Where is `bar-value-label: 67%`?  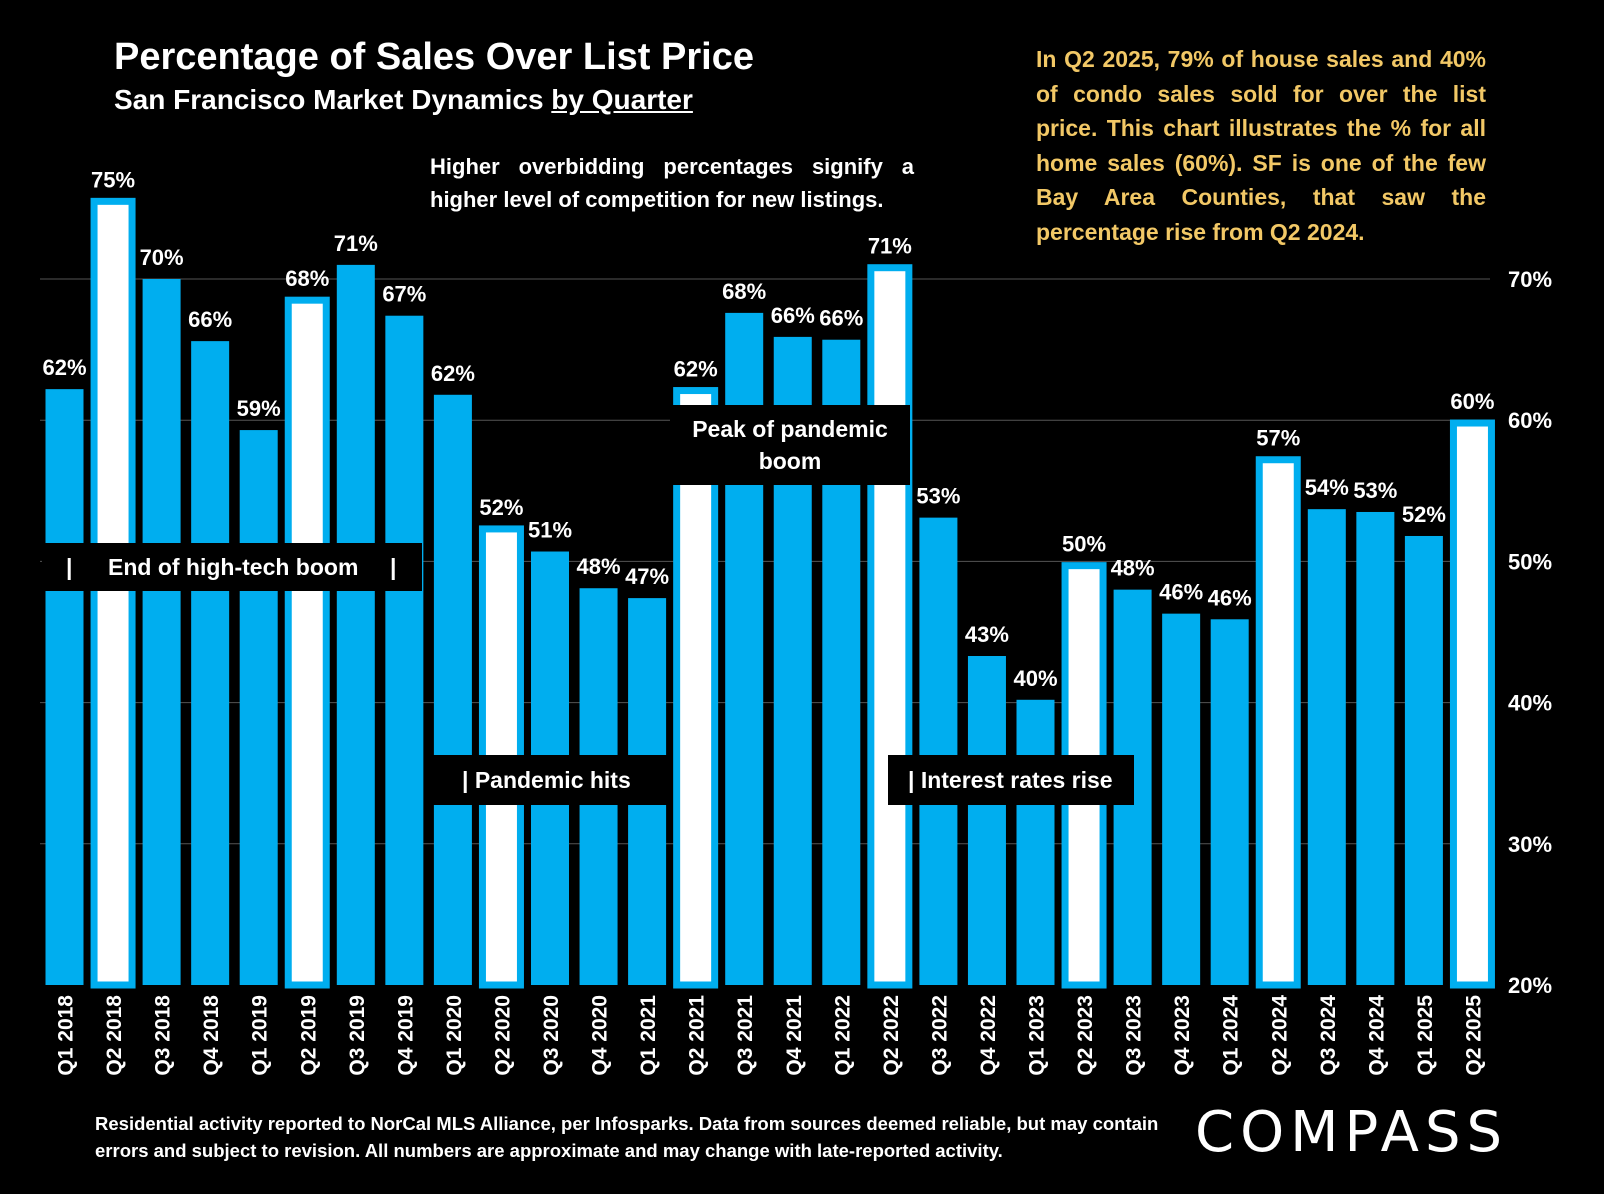
bar-value-label: 67% is located at coordinates (404, 294).